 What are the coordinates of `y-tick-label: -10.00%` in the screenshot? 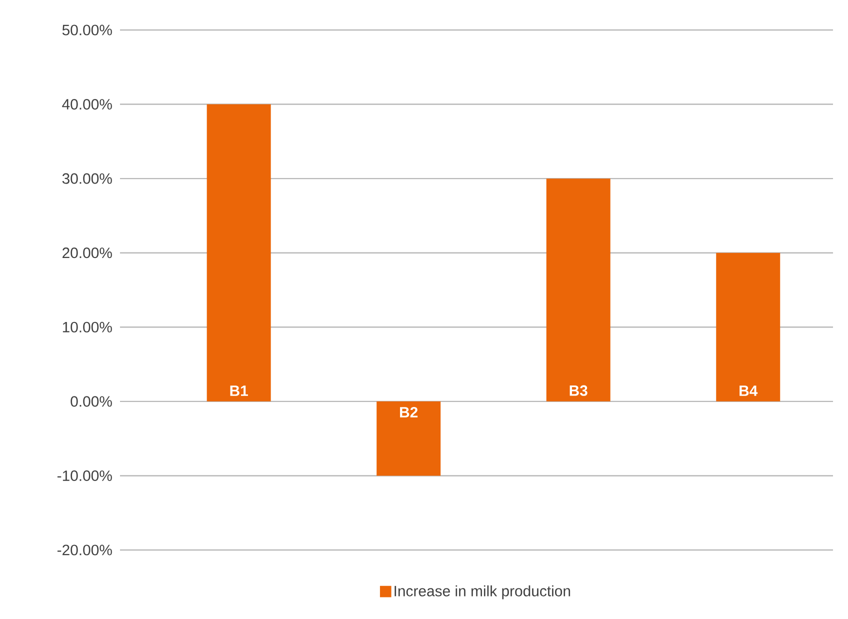 It's located at (84, 475).